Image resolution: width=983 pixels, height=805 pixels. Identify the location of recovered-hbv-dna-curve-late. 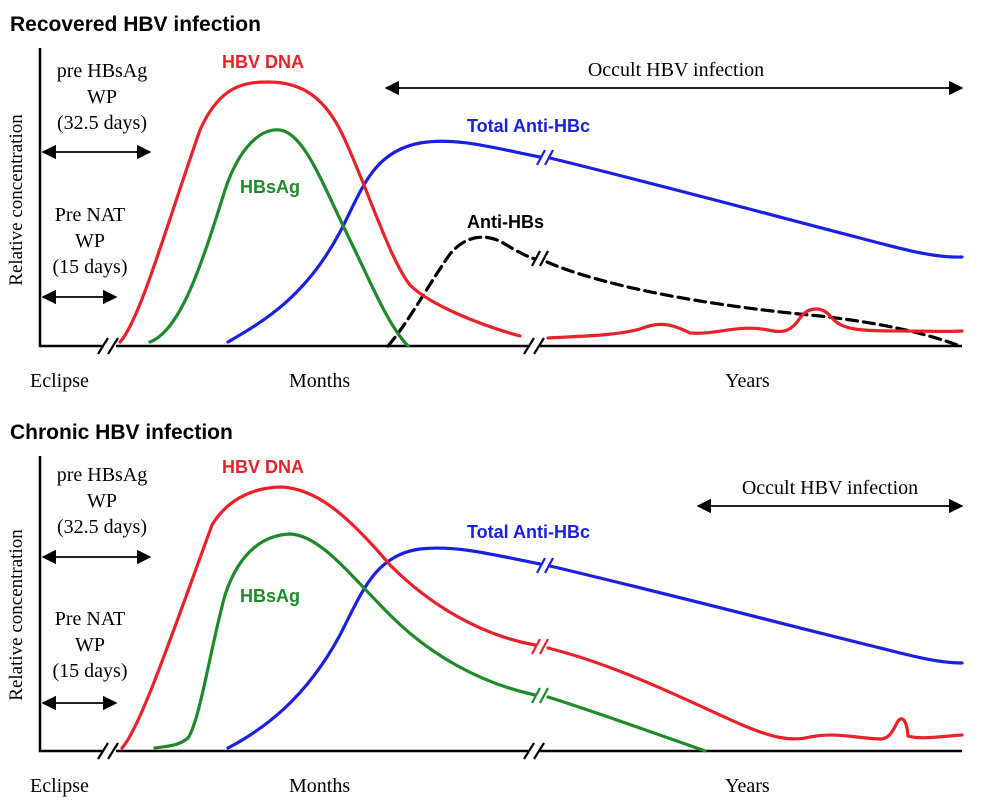
(755, 323).